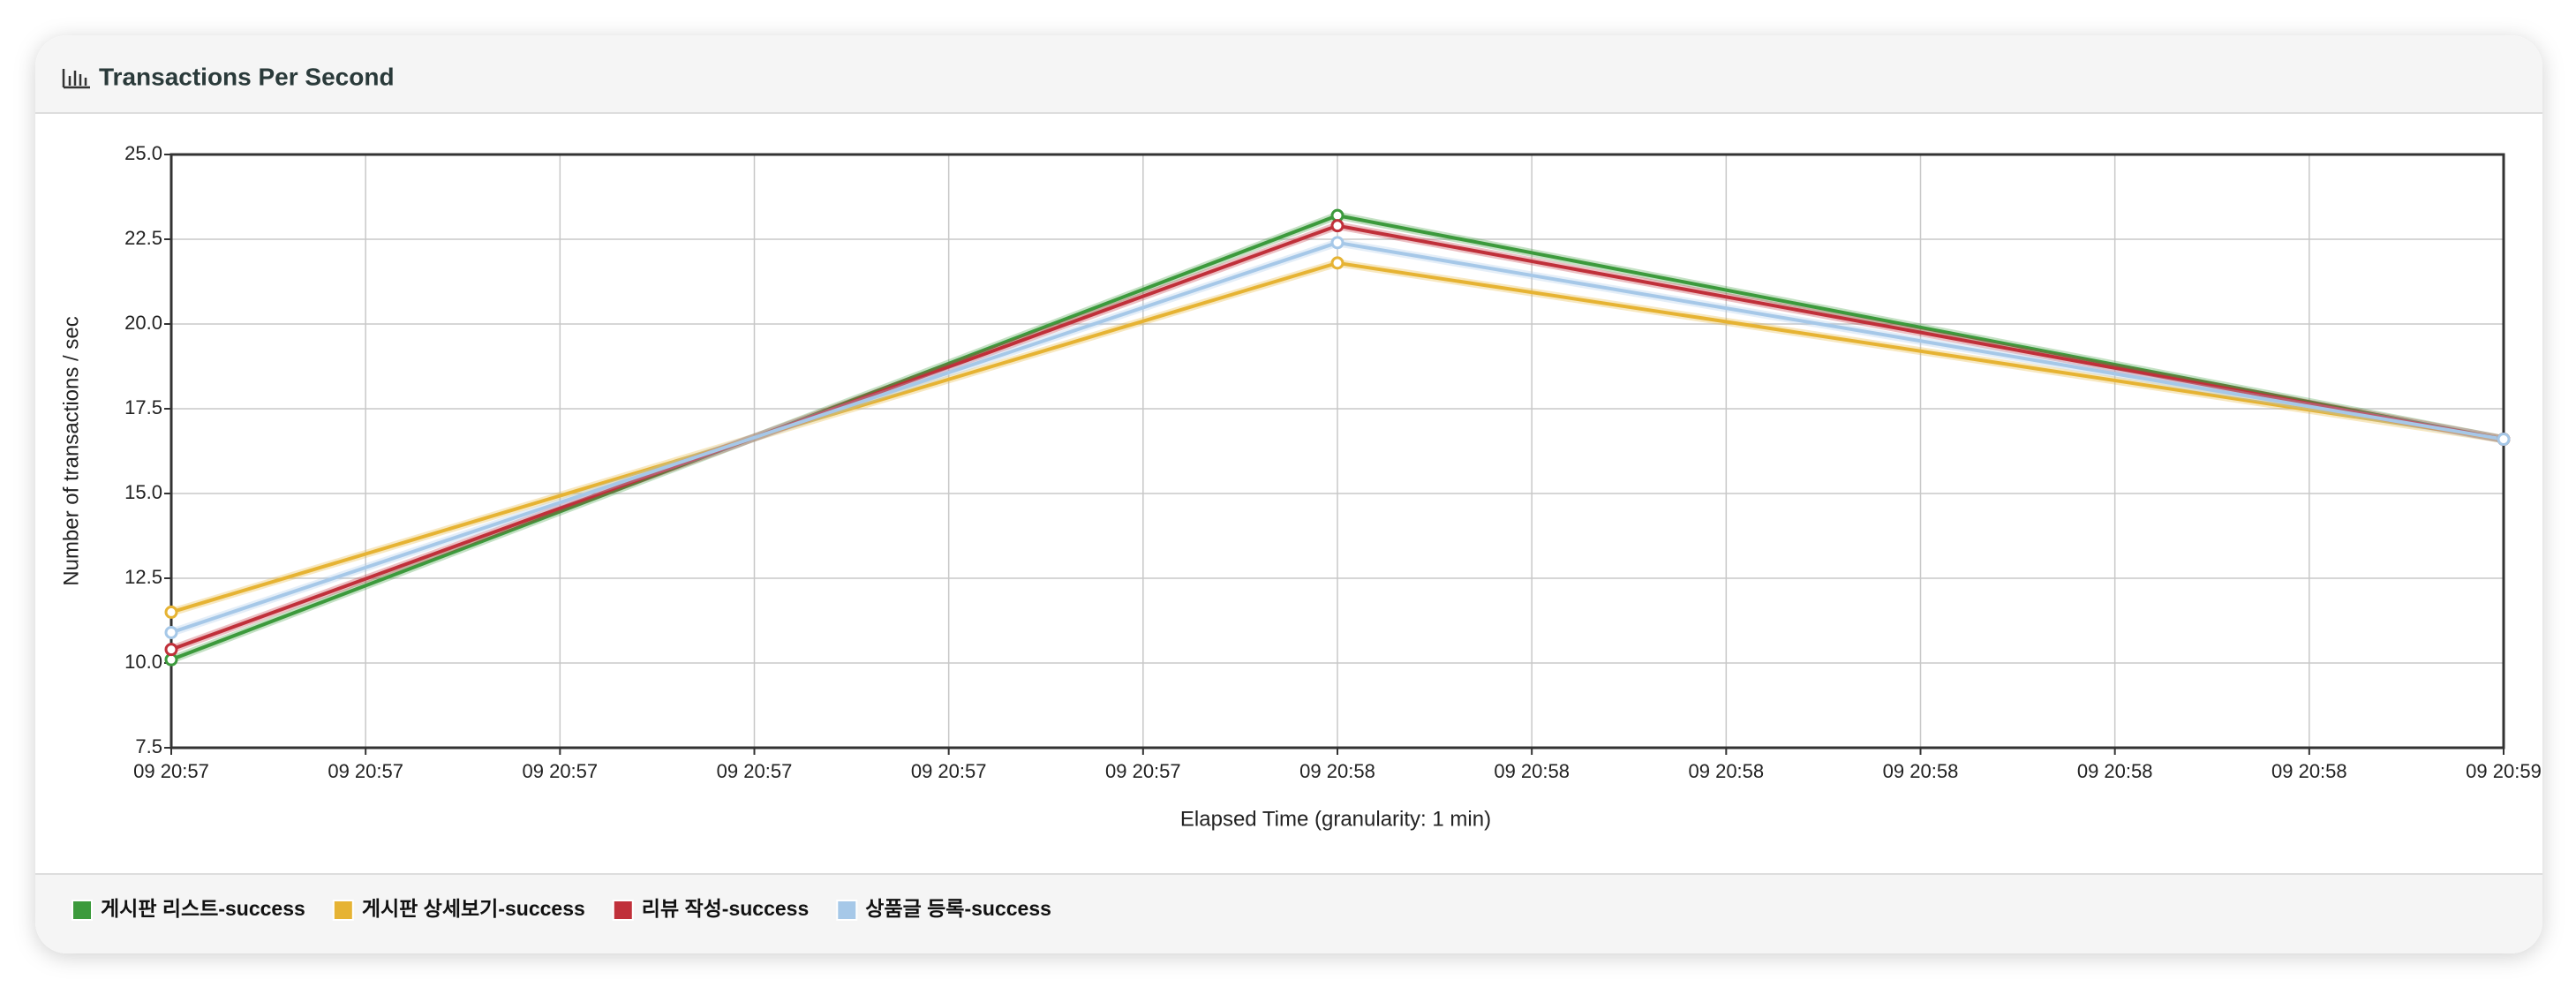 The height and width of the screenshot is (987, 2576). I want to click on legend-label: 상품글 등록-success, so click(958, 908).